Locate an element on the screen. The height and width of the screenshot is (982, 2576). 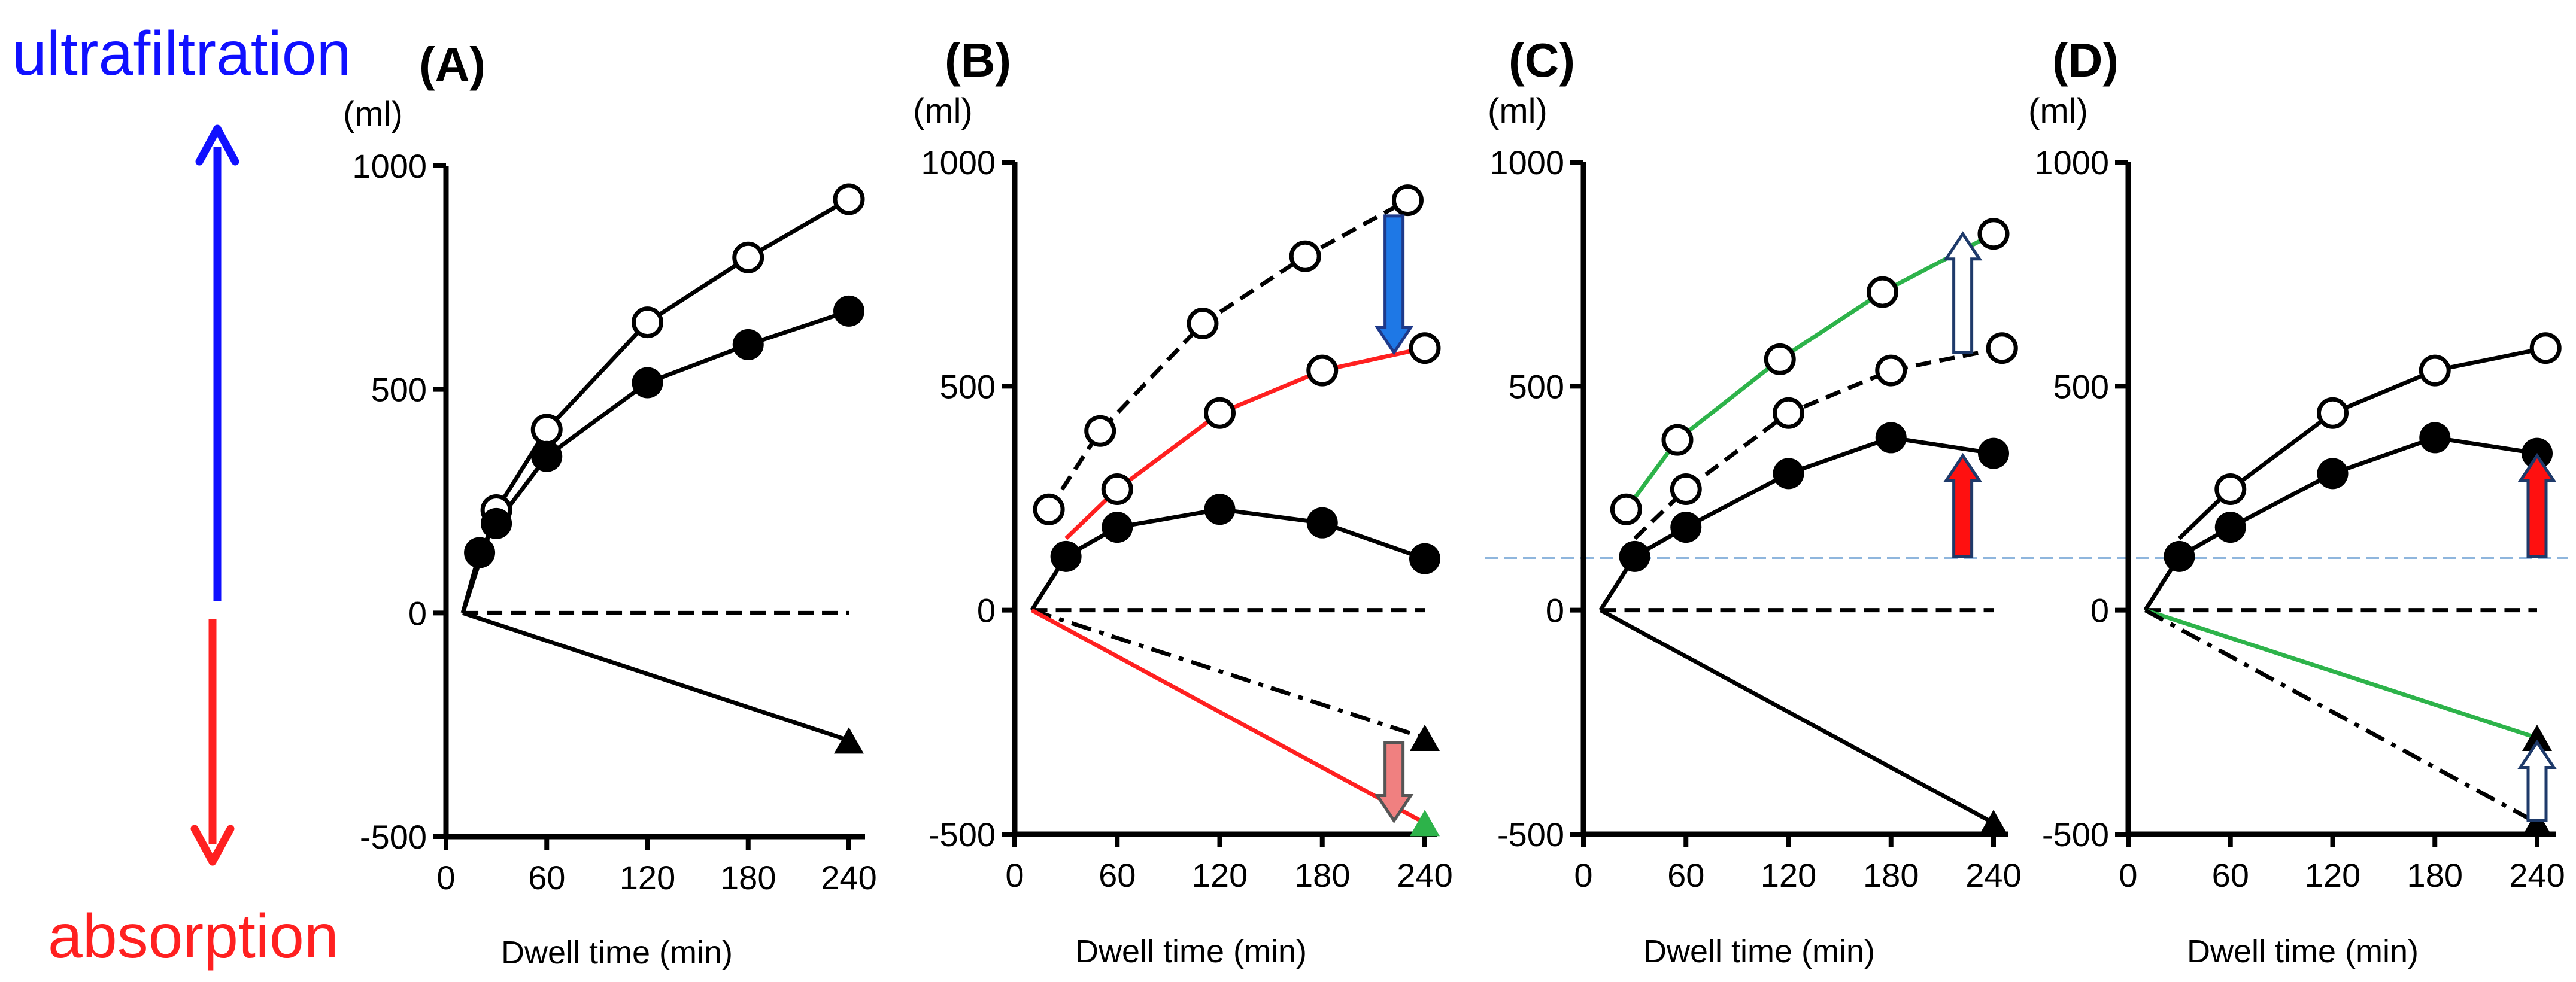
panel-title: (B) is located at coordinates (978, 60).